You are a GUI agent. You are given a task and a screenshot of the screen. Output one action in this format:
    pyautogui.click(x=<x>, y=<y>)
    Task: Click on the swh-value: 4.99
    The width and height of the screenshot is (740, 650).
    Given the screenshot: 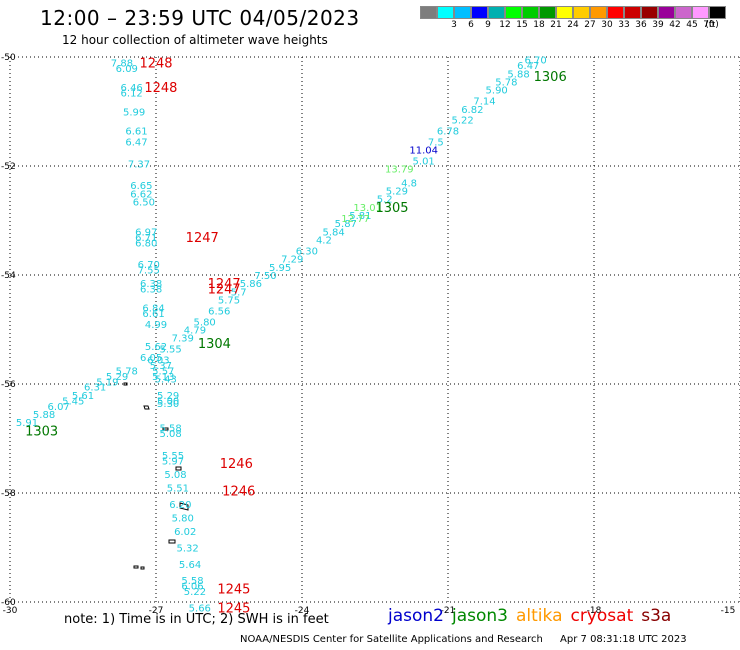 What is the action you would take?
    pyautogui.click(x=156, y=325)
    